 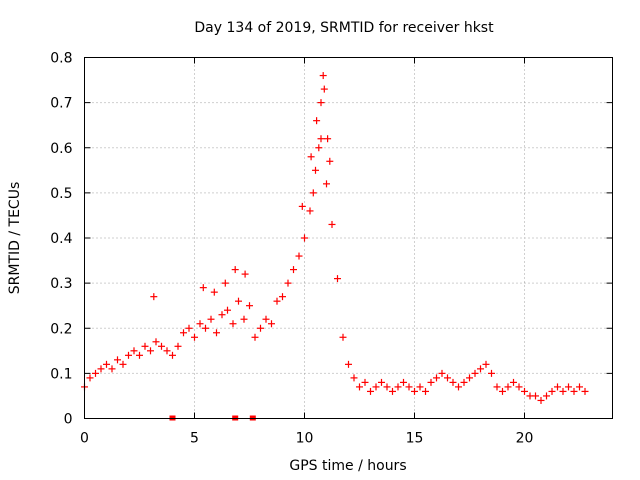 I want to click on x-tick-label: 0, so click(x=84, y=439).